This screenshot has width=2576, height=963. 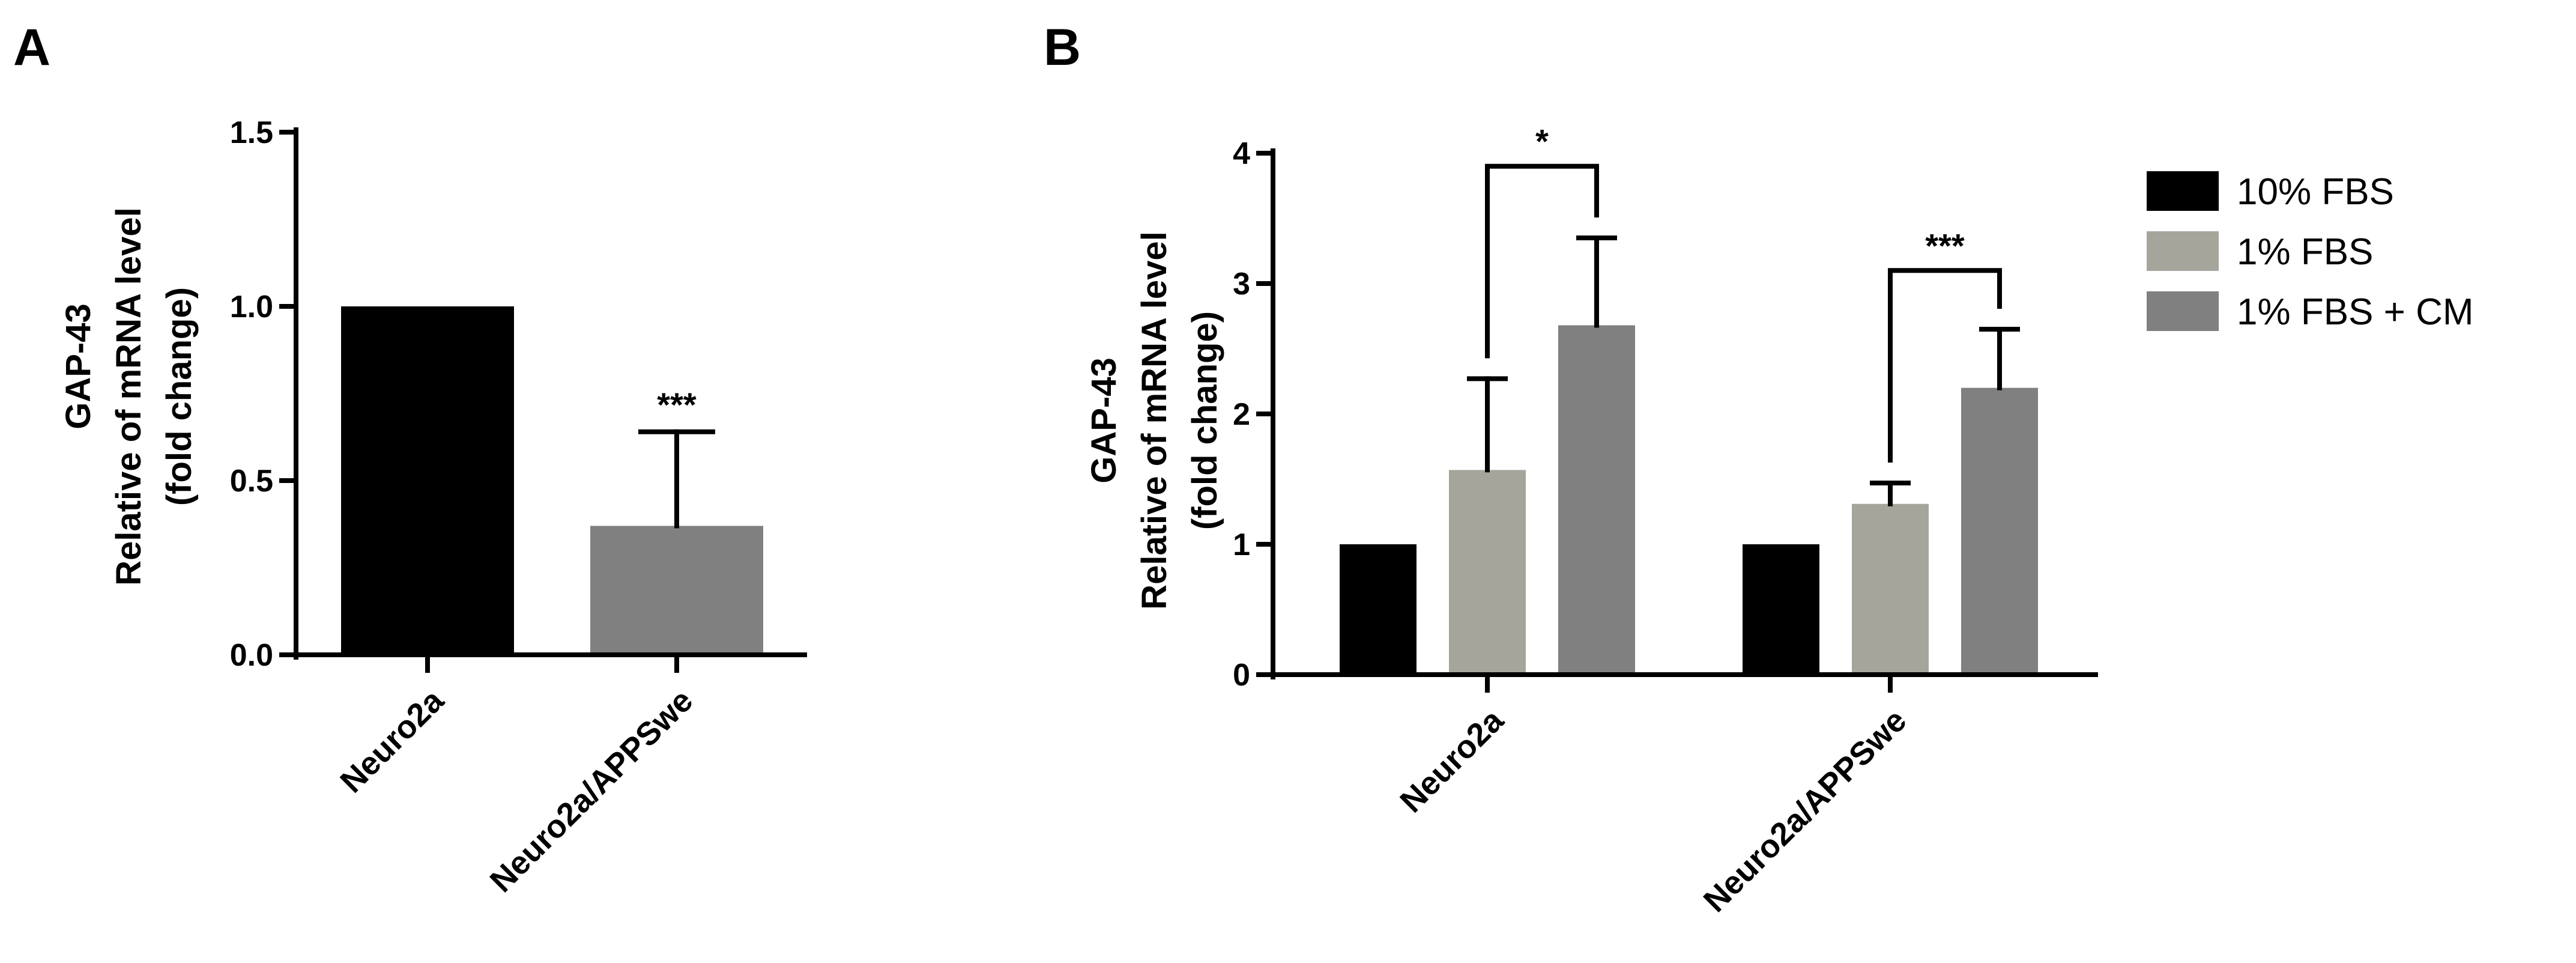 I want to click on panel-a-category-label: Neuro2a, so click(x=392, y=741).